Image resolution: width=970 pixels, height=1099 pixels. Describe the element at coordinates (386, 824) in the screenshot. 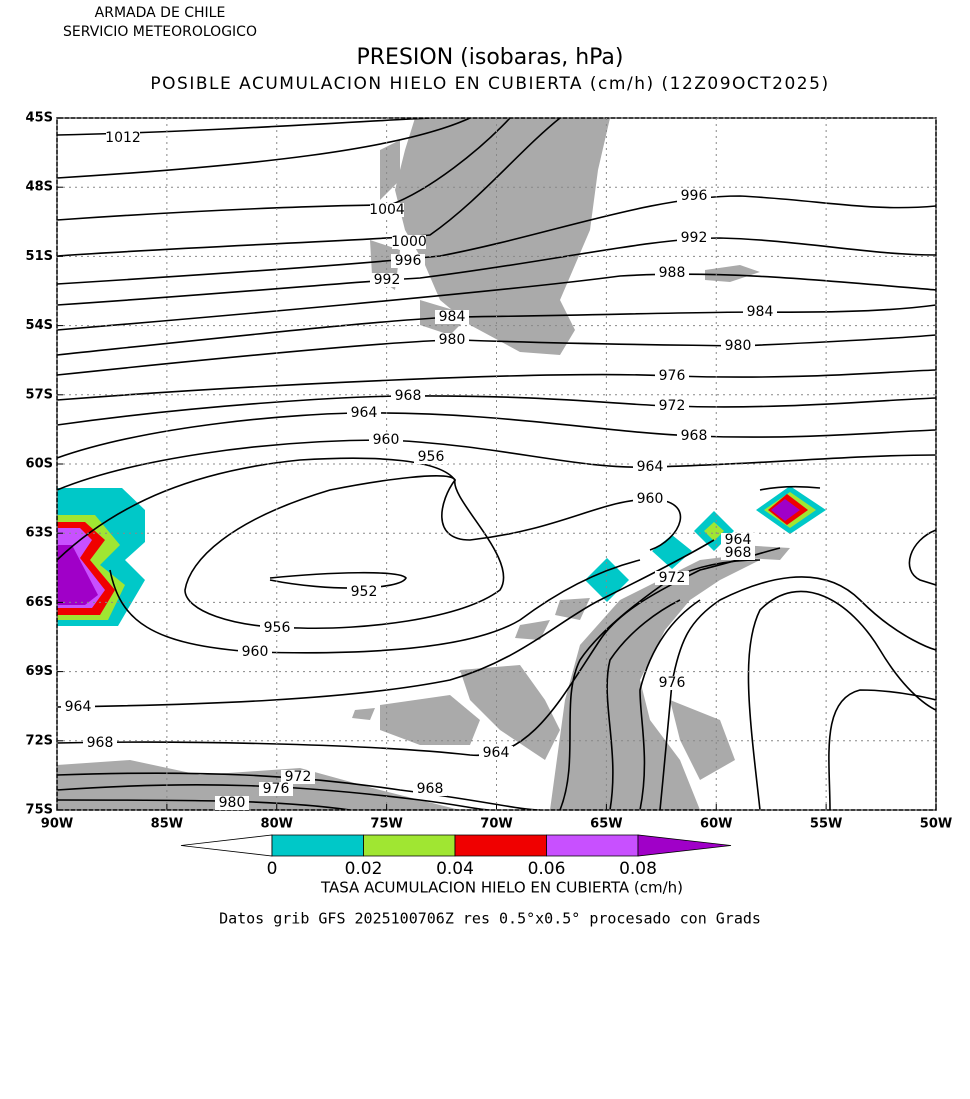

I see `lon-tick-label: 75W` at that location.